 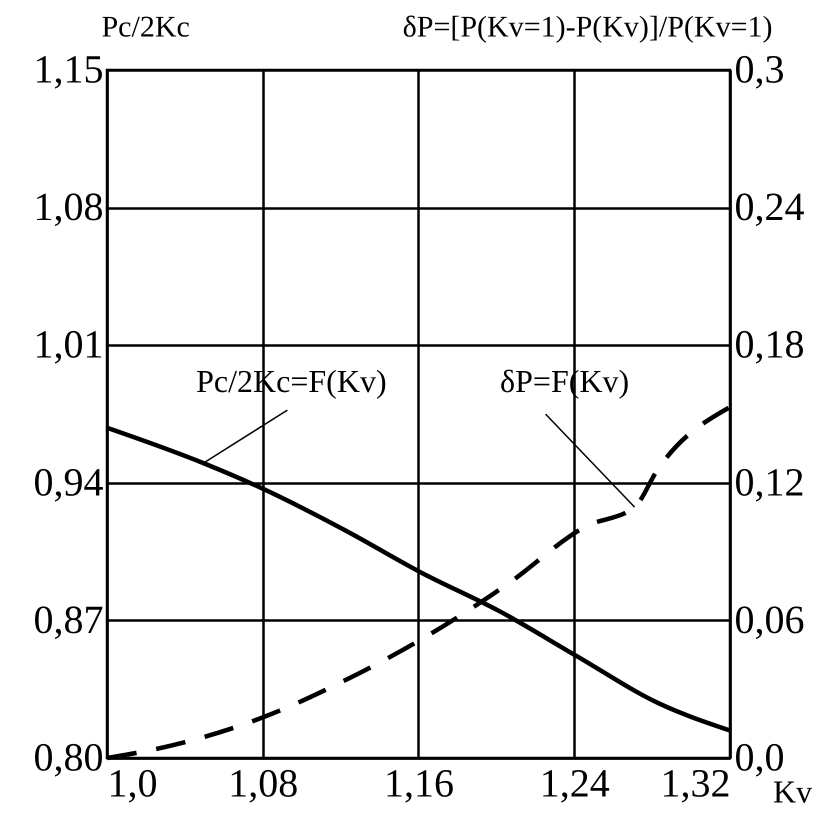 I want to click on y2-tick-label: 0,3, so click(x=759, y=69).